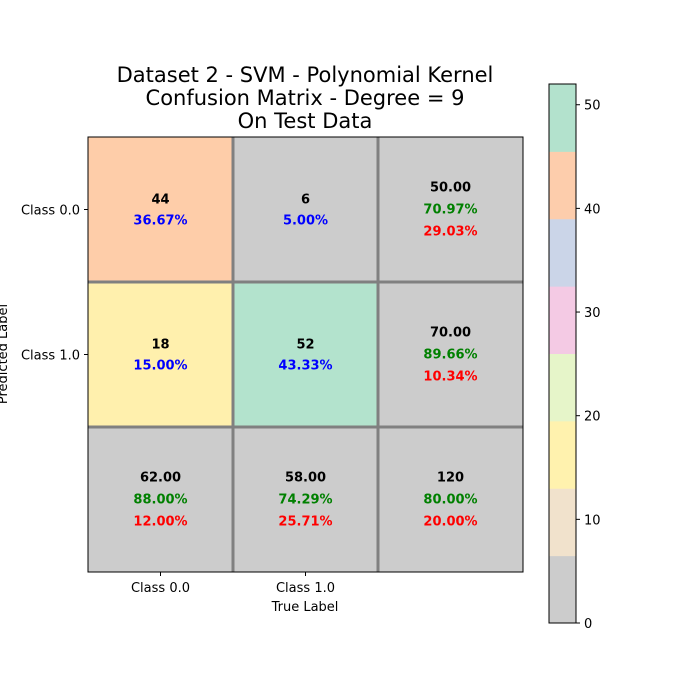  I want to click on cell-count-1-0: 18, so click(160, 345).